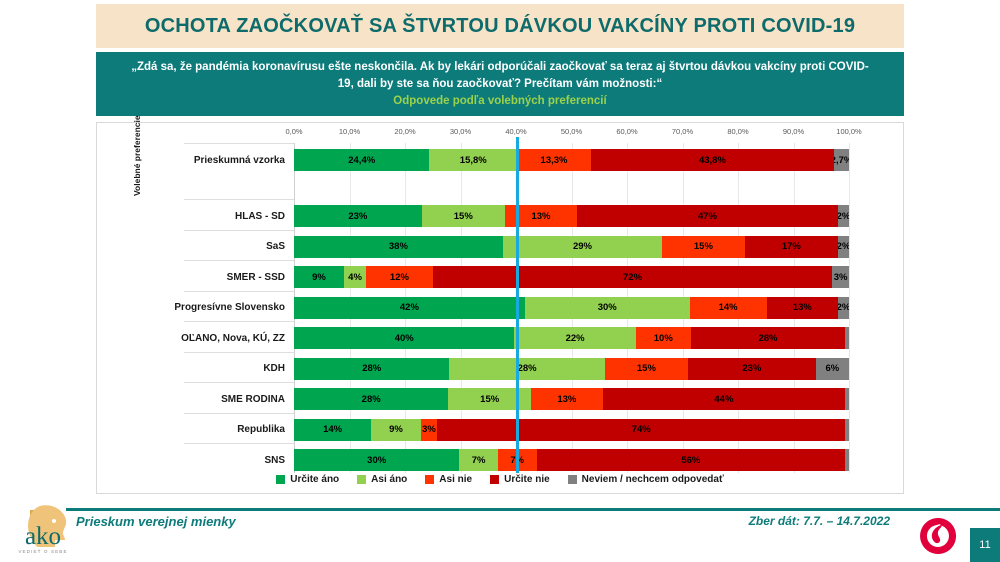 This screenshot has height=562, width=1000. Describe the element at coordinates (260, 216) in the screenshot. I see `category-label: HLAS - SD` at that location.